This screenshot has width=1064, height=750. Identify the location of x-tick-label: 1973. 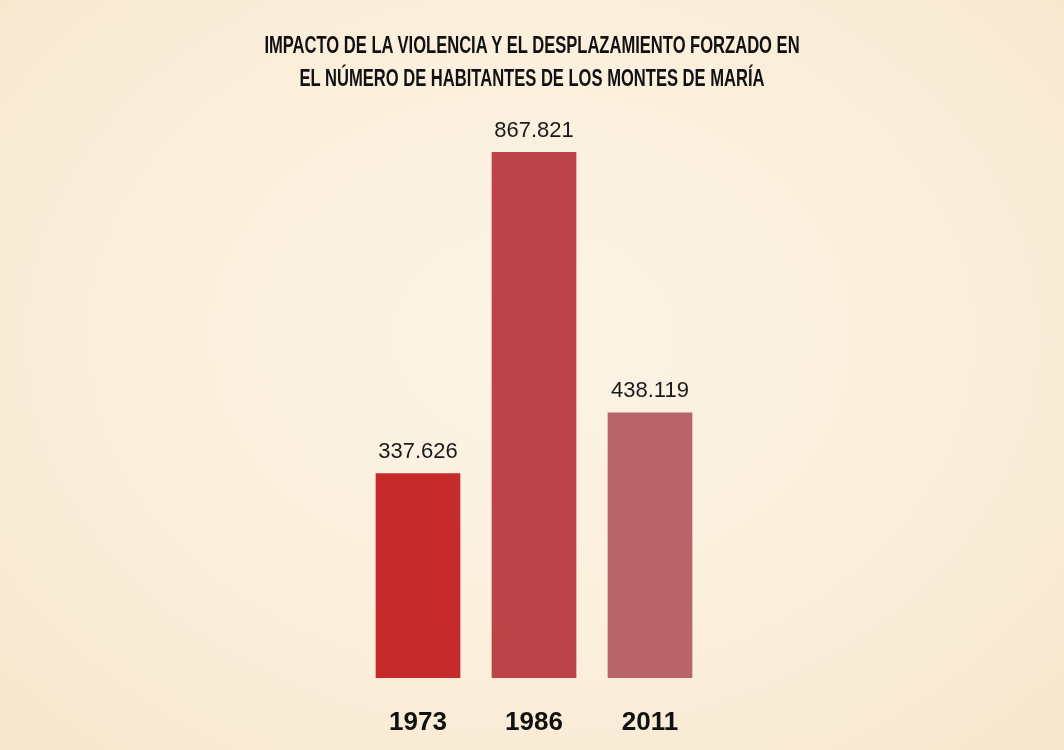
(418, 721).